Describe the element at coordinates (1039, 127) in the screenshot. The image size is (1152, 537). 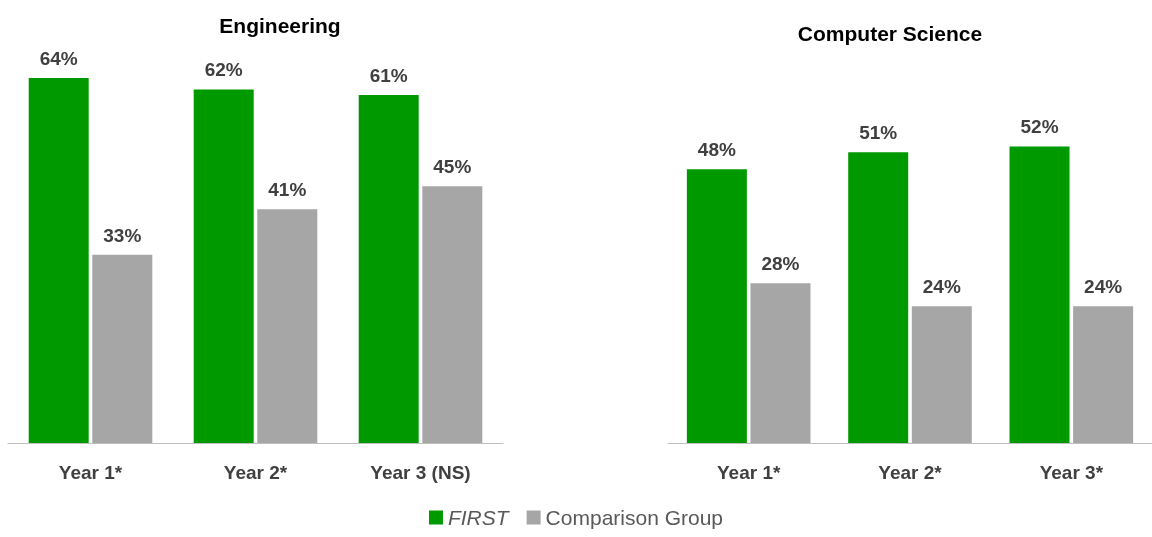
I see `data-label: 52%` at that location.